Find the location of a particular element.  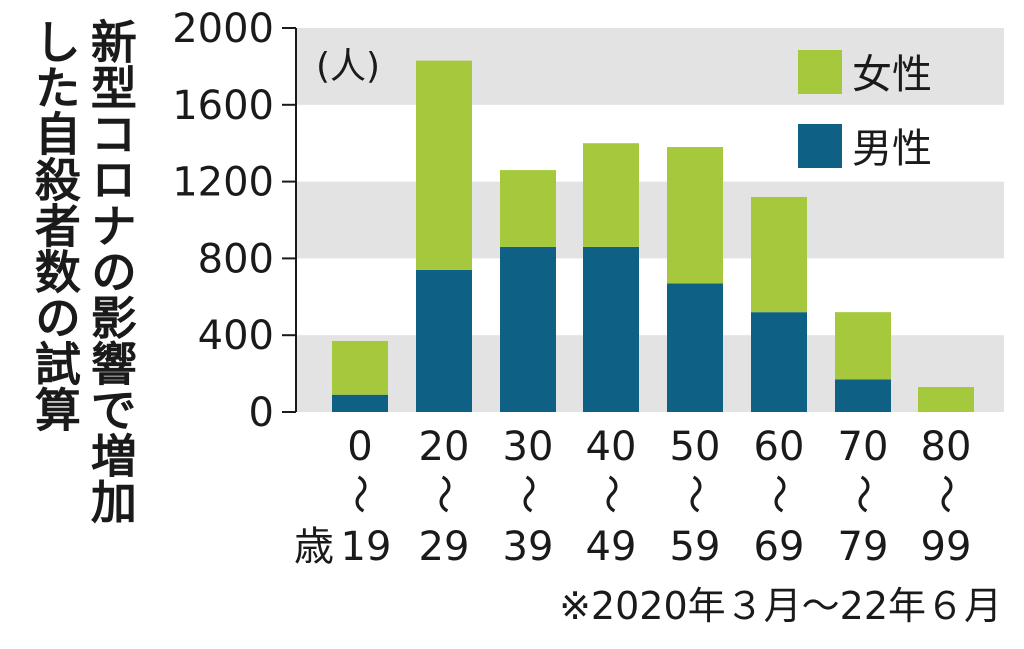

x-tick-label-top: 80 is located at coordinates (946, 447).